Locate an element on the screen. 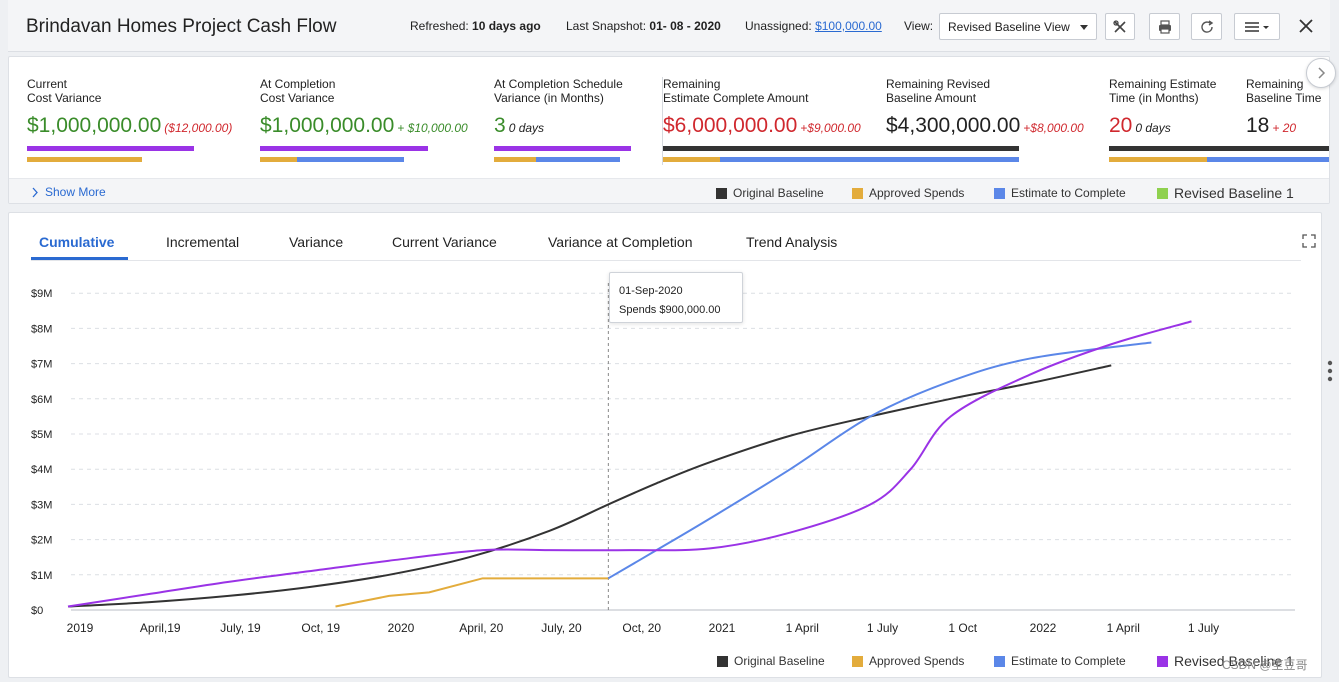 This screenshot has width=1339, height=682. x-tick-label: 1 April is located at coordinates (802, 628).